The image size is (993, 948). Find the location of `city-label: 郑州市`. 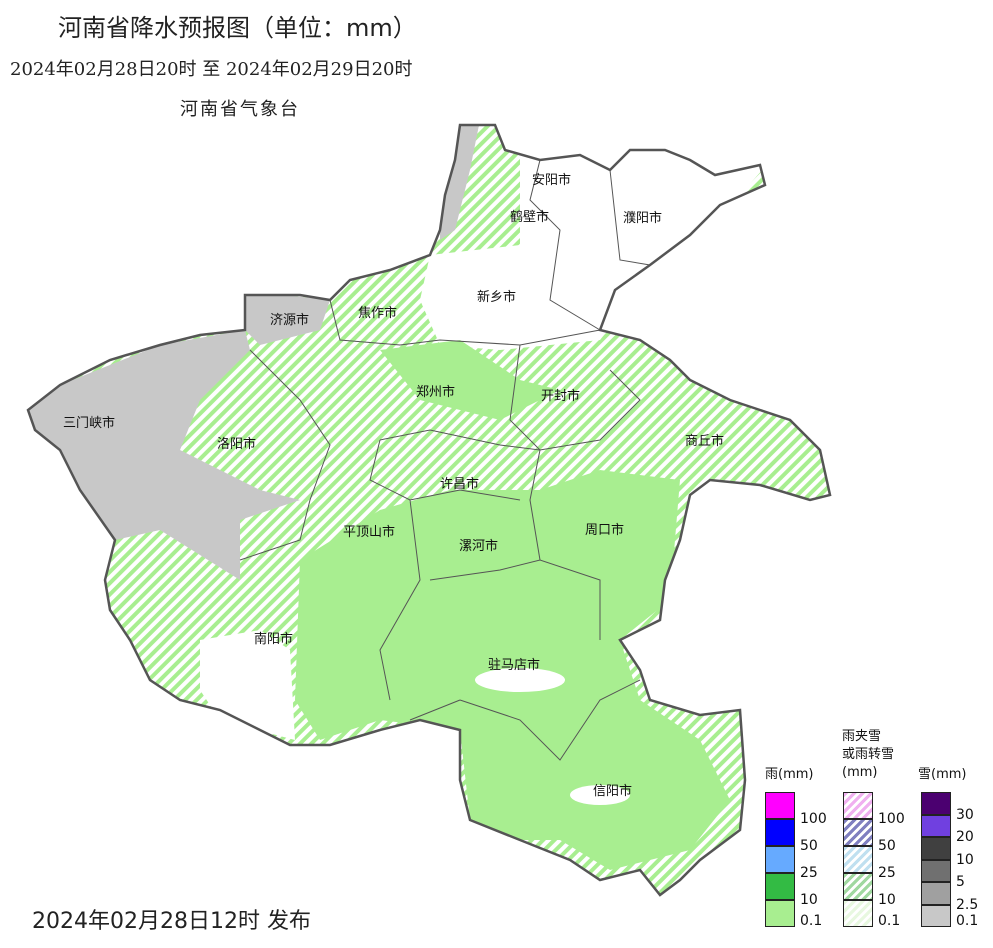

city-label: 郑州市 is located at coordinates (436, 392).